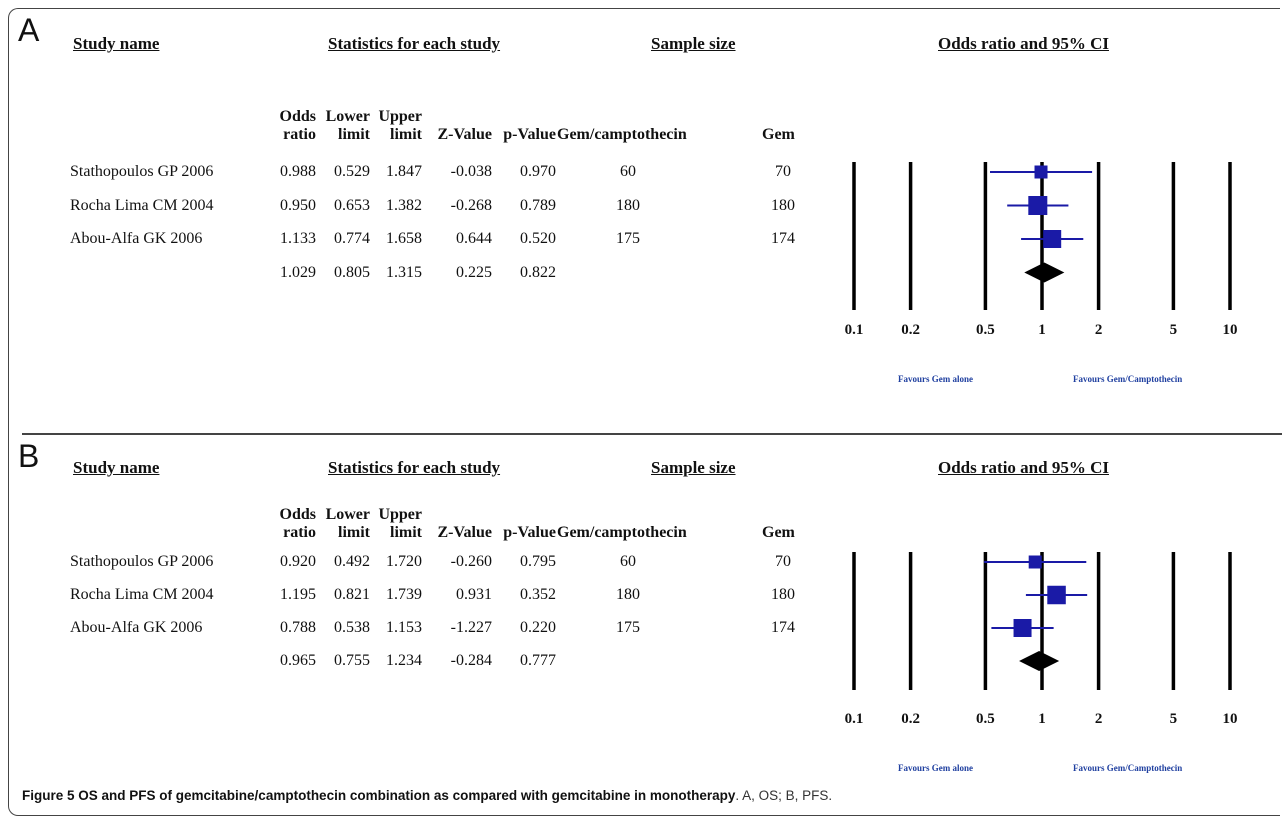  What do you see at coordinates (352, 205) in the screenshot?
I see `lower-limit-cell: 0.653` at bounding box center [352, 205].